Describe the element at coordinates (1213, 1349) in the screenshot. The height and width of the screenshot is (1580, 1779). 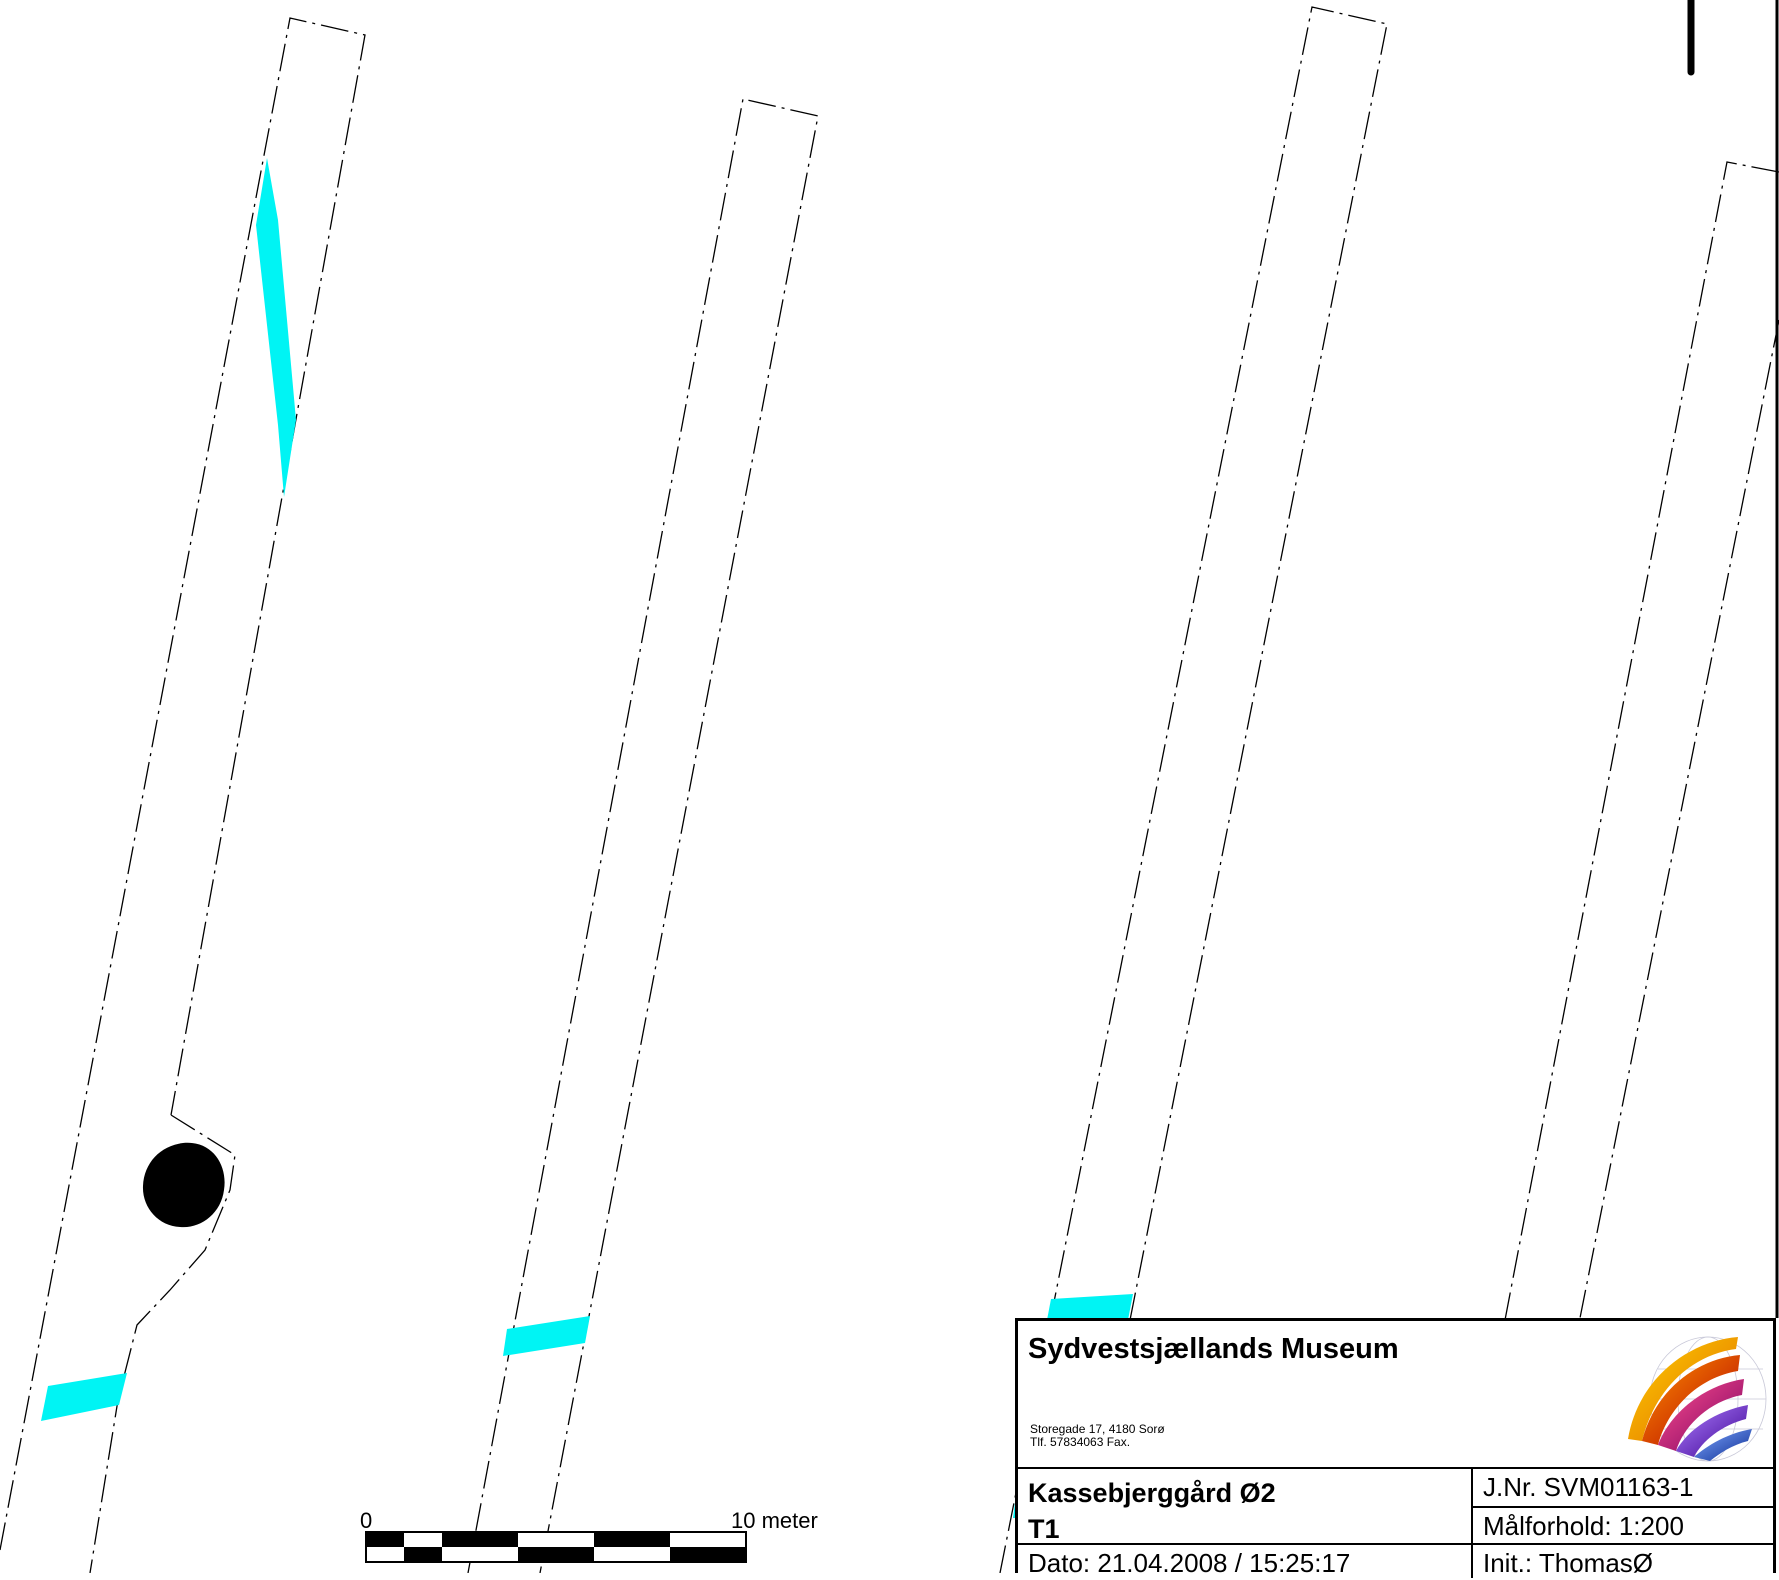
I see `organization-name: Sydvestsjællands Museum` at that location.